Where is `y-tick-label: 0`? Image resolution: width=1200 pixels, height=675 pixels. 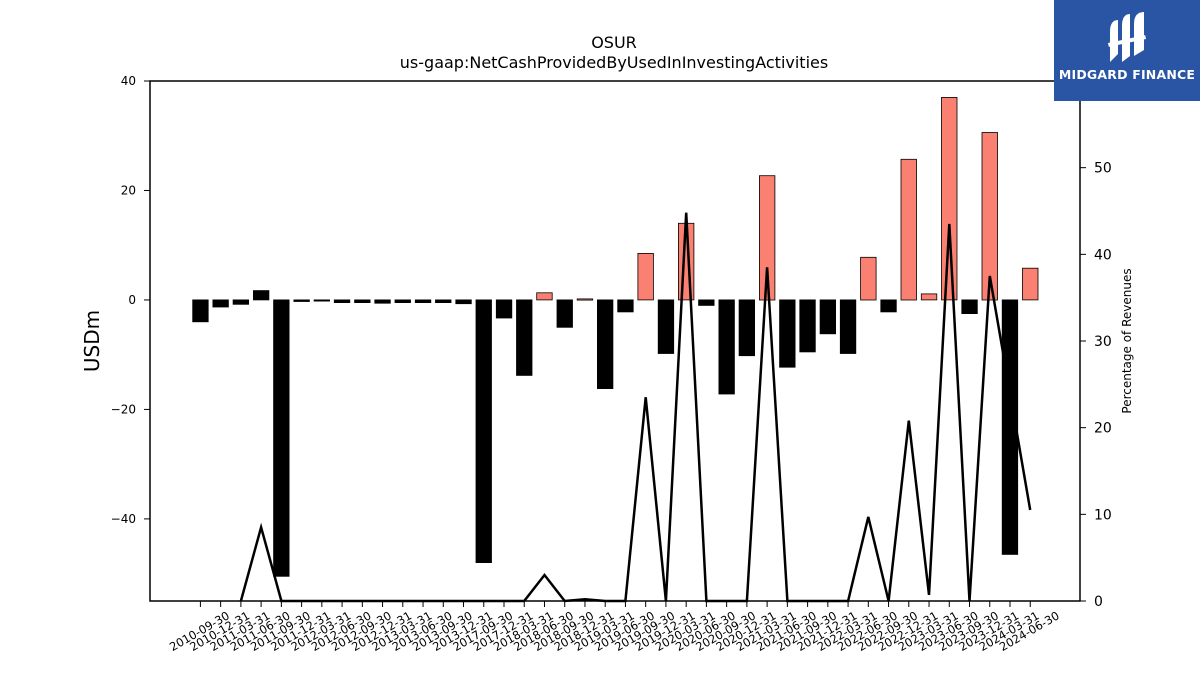 y-tick-label: 0 is located at coordinates (132, 300).